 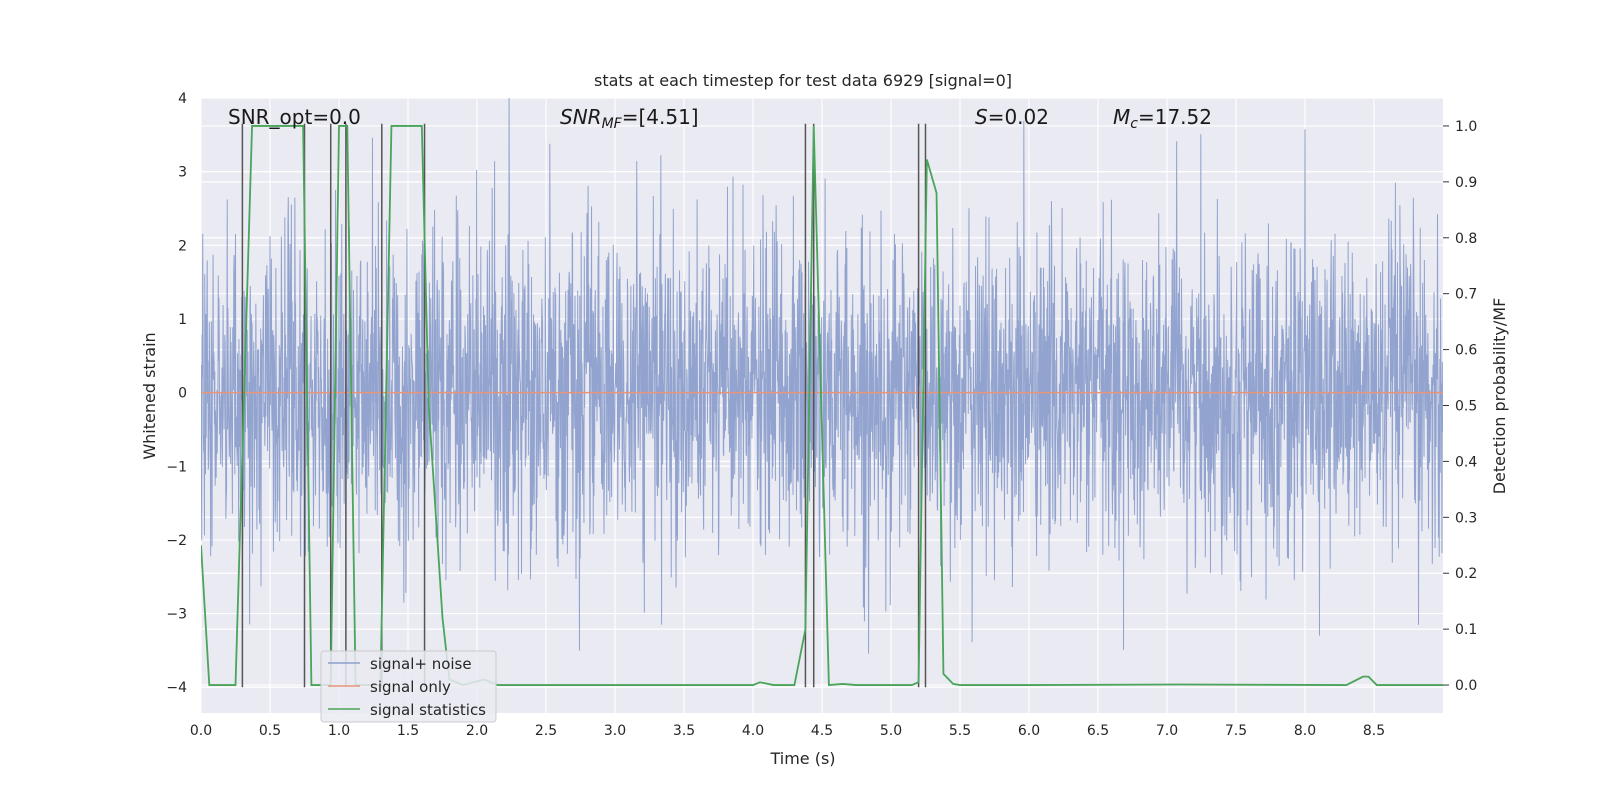 What do you see at coordinates (1466, 127) in the screenshot?
I see `y2-tick-label: 1.0` at bounding box center [1466, 127].